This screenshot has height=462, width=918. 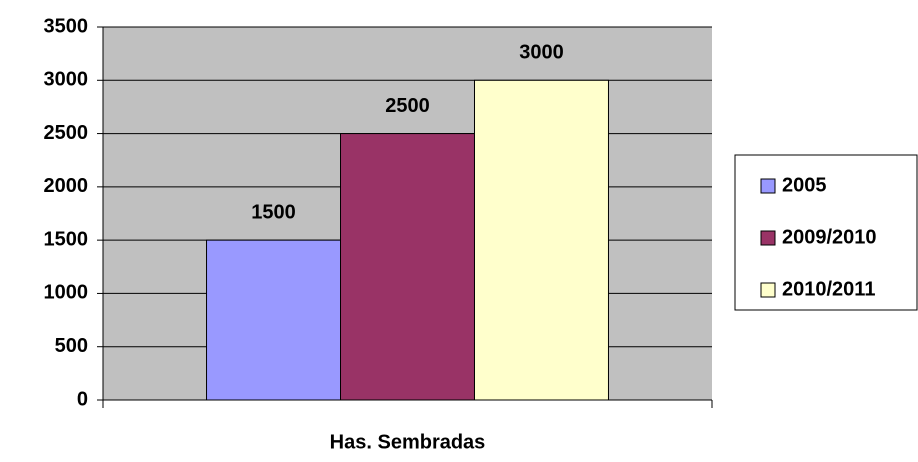 I want to click on legend-label: 2005, so click(x=804, y=185).